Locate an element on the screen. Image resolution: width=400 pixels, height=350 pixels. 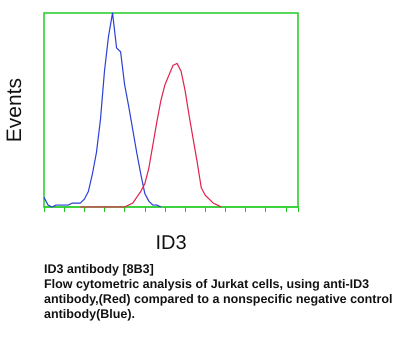
x-axis-title: ID3 is located at coordinates (171, 243).